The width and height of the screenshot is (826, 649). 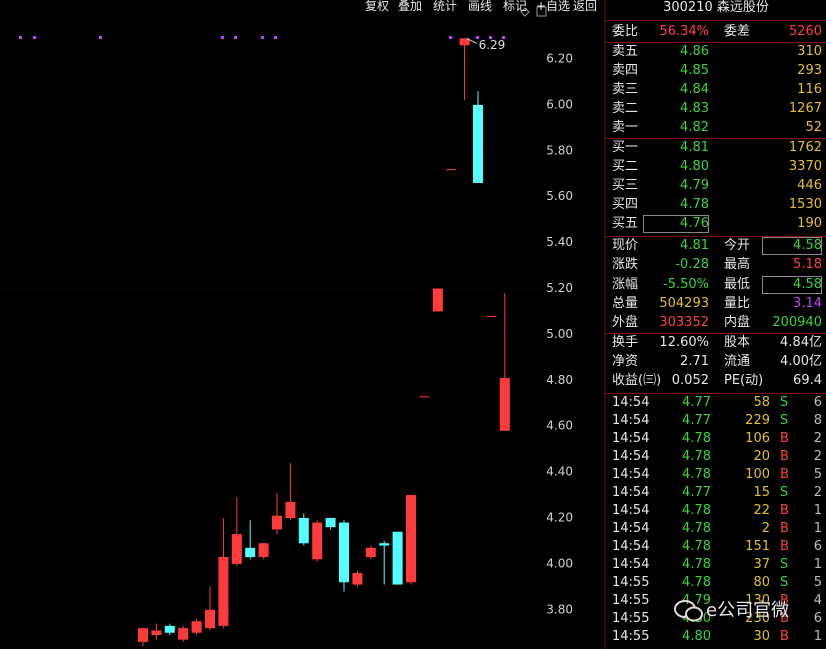 What do you see at coordinates (559, 242) in the screenshot?
I see `y-tick-label: 5.40` at bounding box center [559, 242].